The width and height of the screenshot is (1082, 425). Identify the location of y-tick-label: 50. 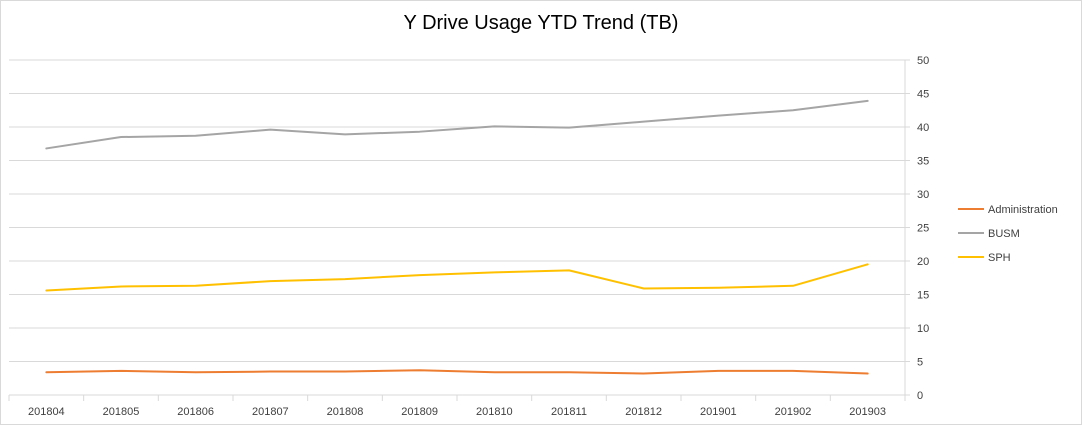
(923, 61).